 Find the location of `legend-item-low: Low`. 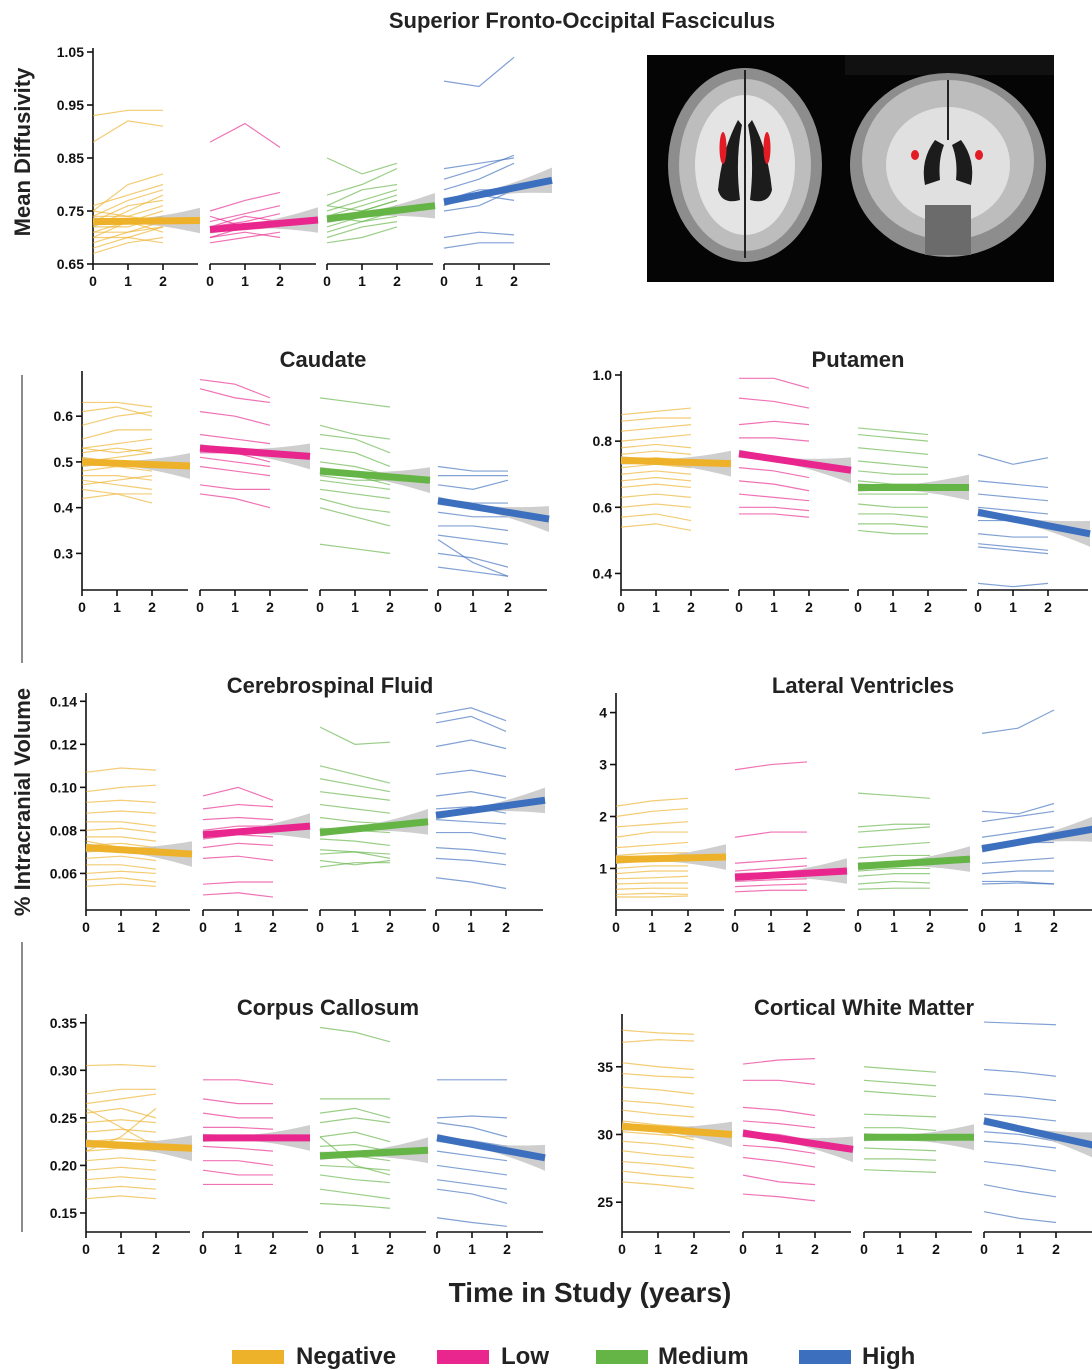

legend-item-low: Low is located at coordinates (493, 1356).